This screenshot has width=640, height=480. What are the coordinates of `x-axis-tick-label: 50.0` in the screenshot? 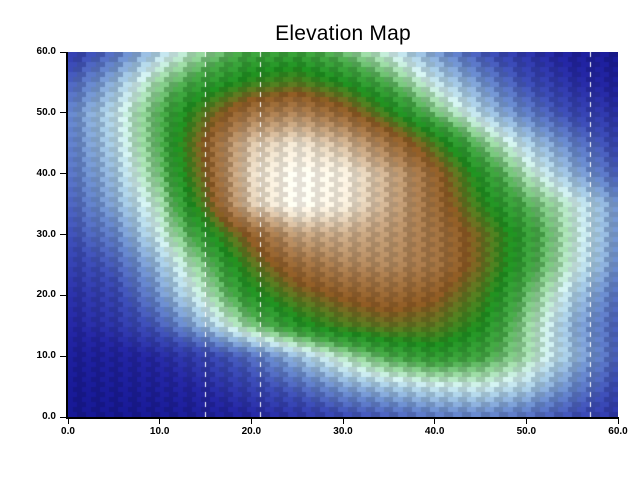 It's located at (526, 431).